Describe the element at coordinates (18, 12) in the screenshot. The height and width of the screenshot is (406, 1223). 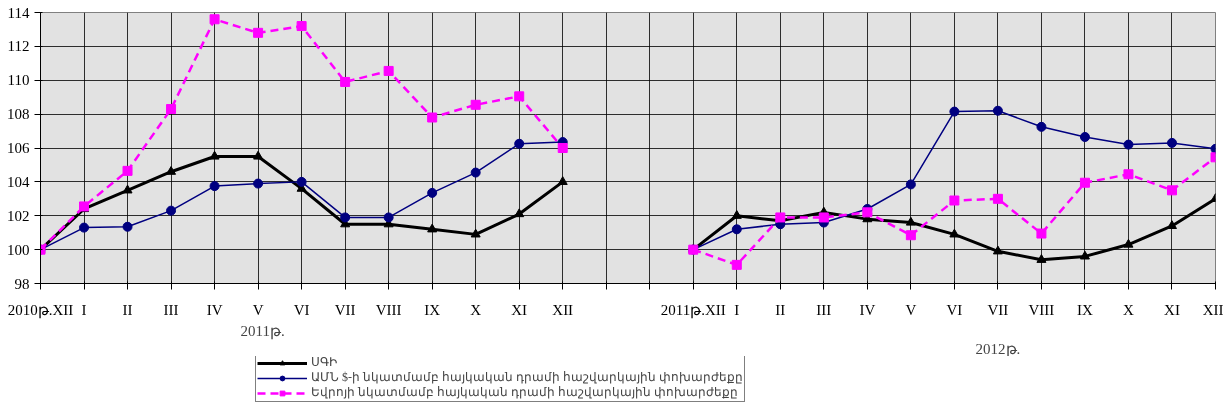
I see `y-tick-label: 114` at that location.